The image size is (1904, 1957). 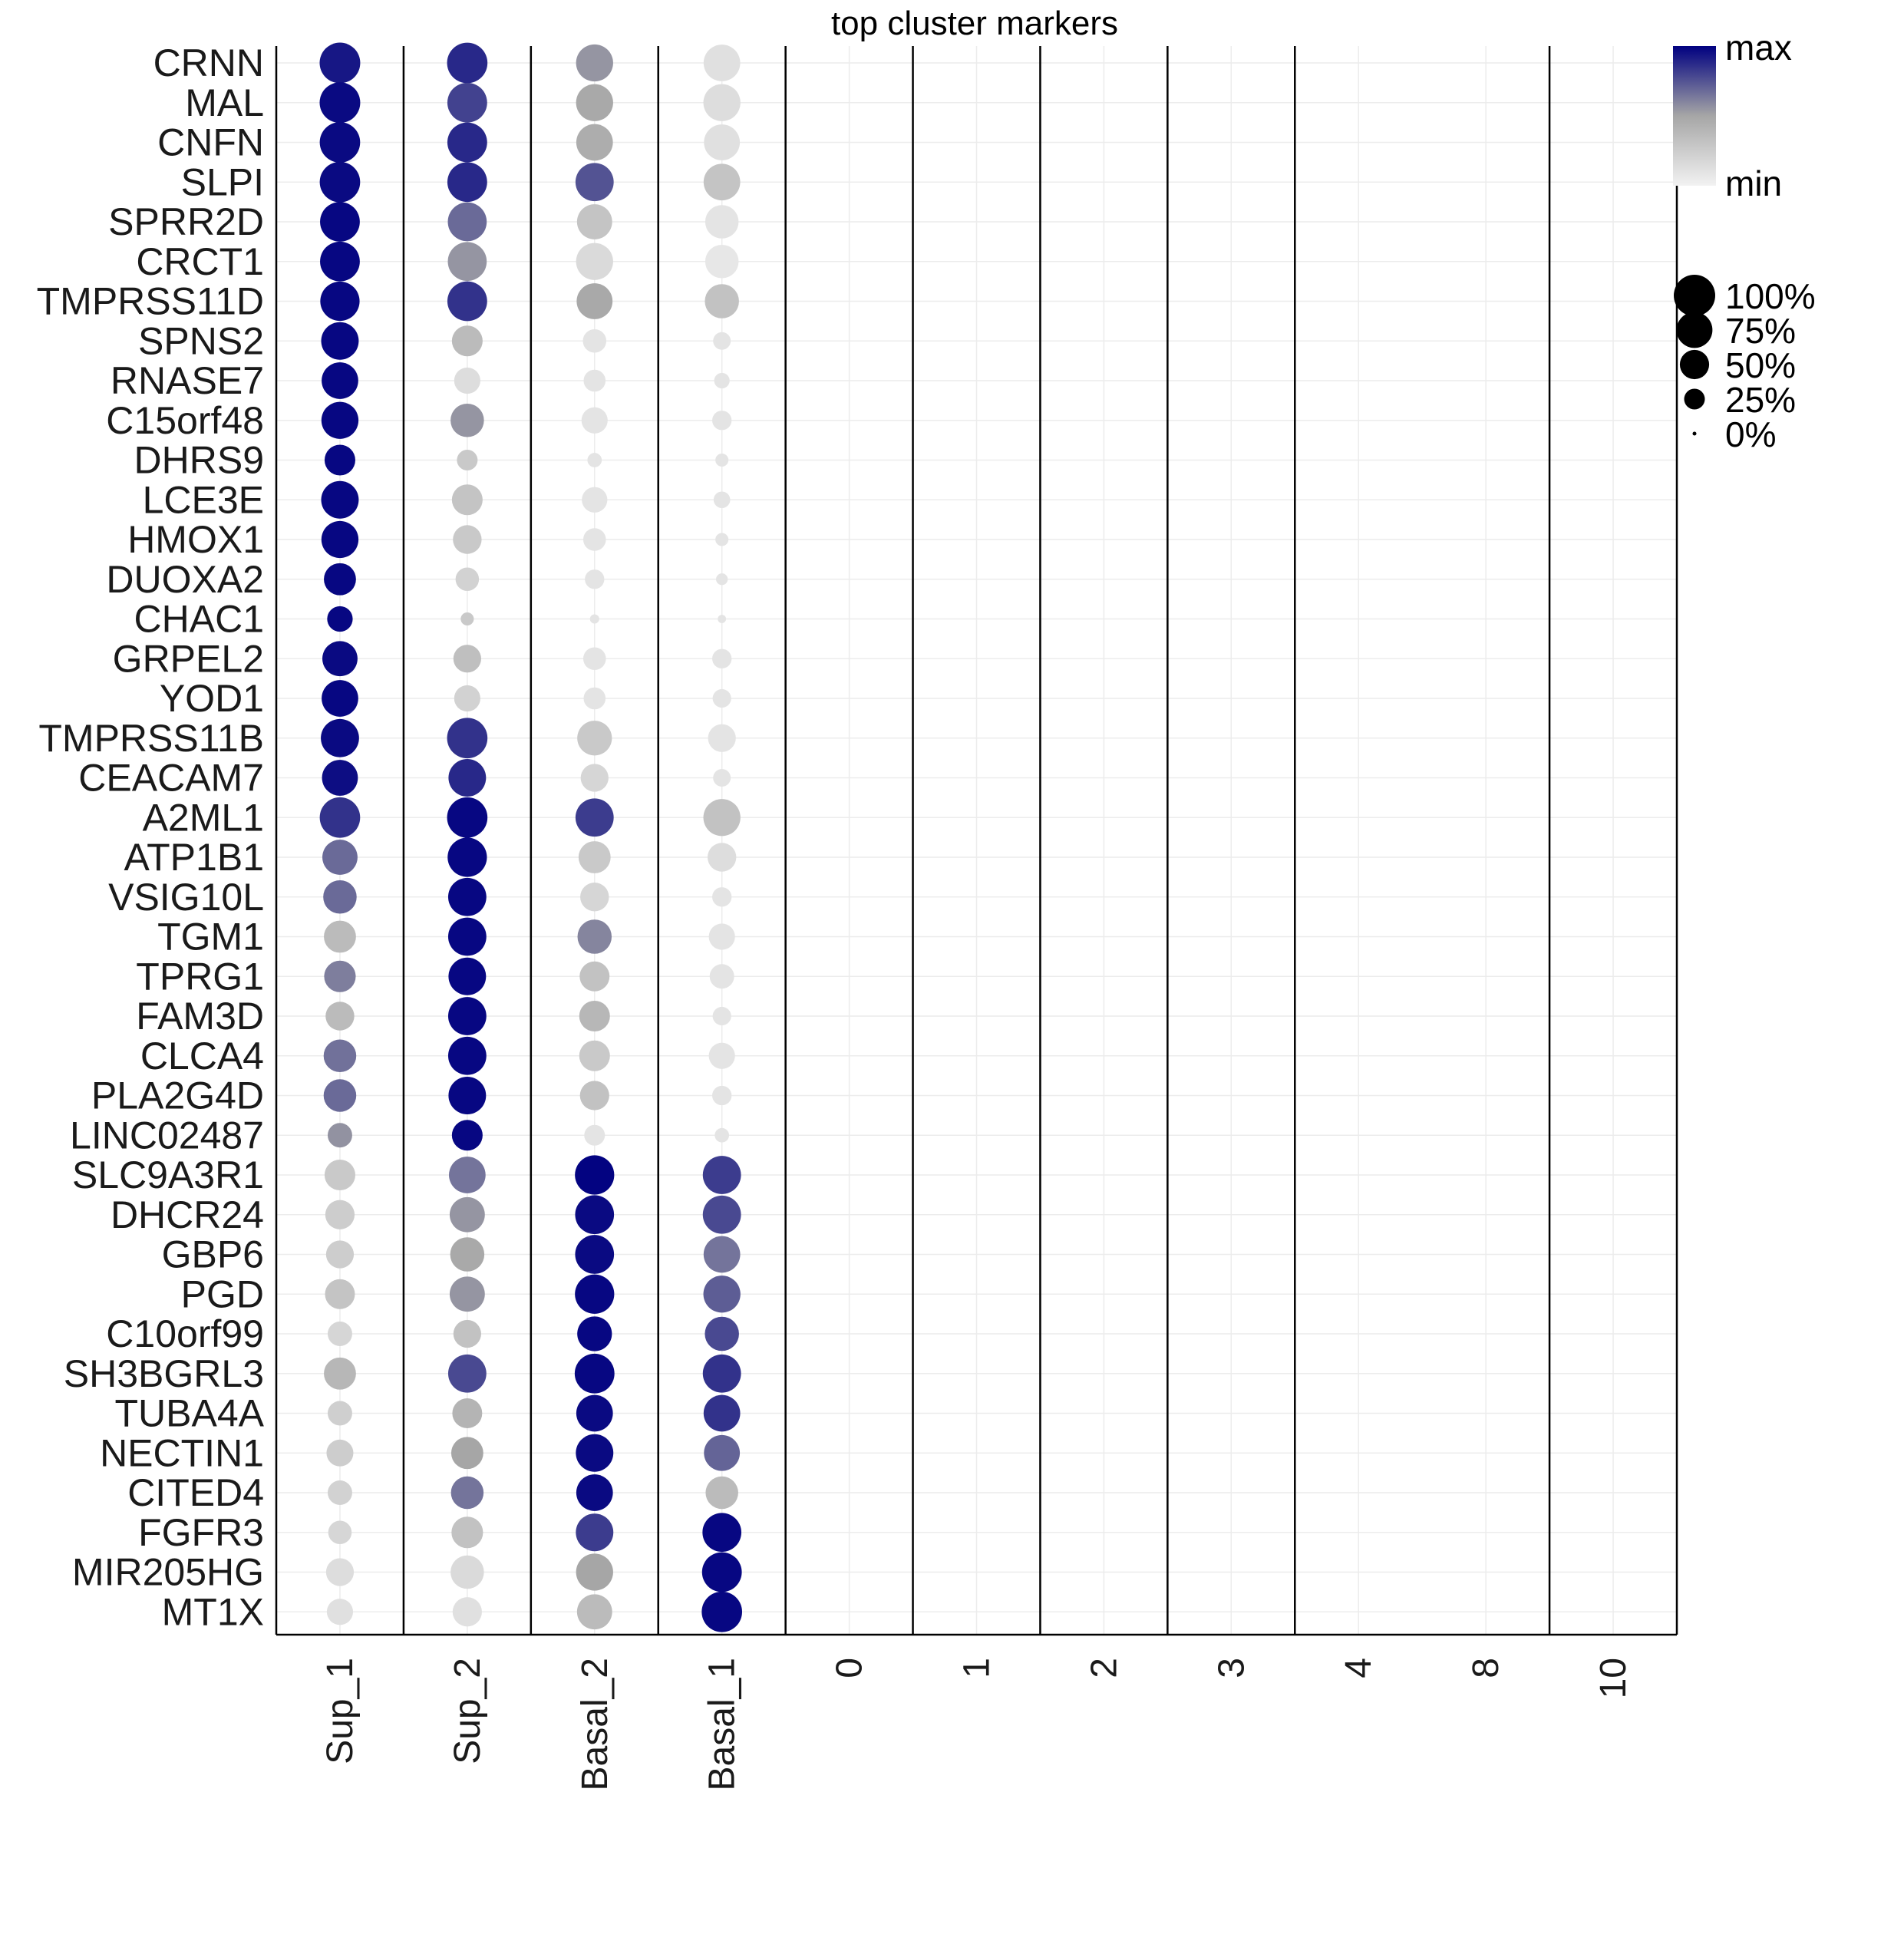 I want to click on color-legend-bar, so click(x=1695, y=116).